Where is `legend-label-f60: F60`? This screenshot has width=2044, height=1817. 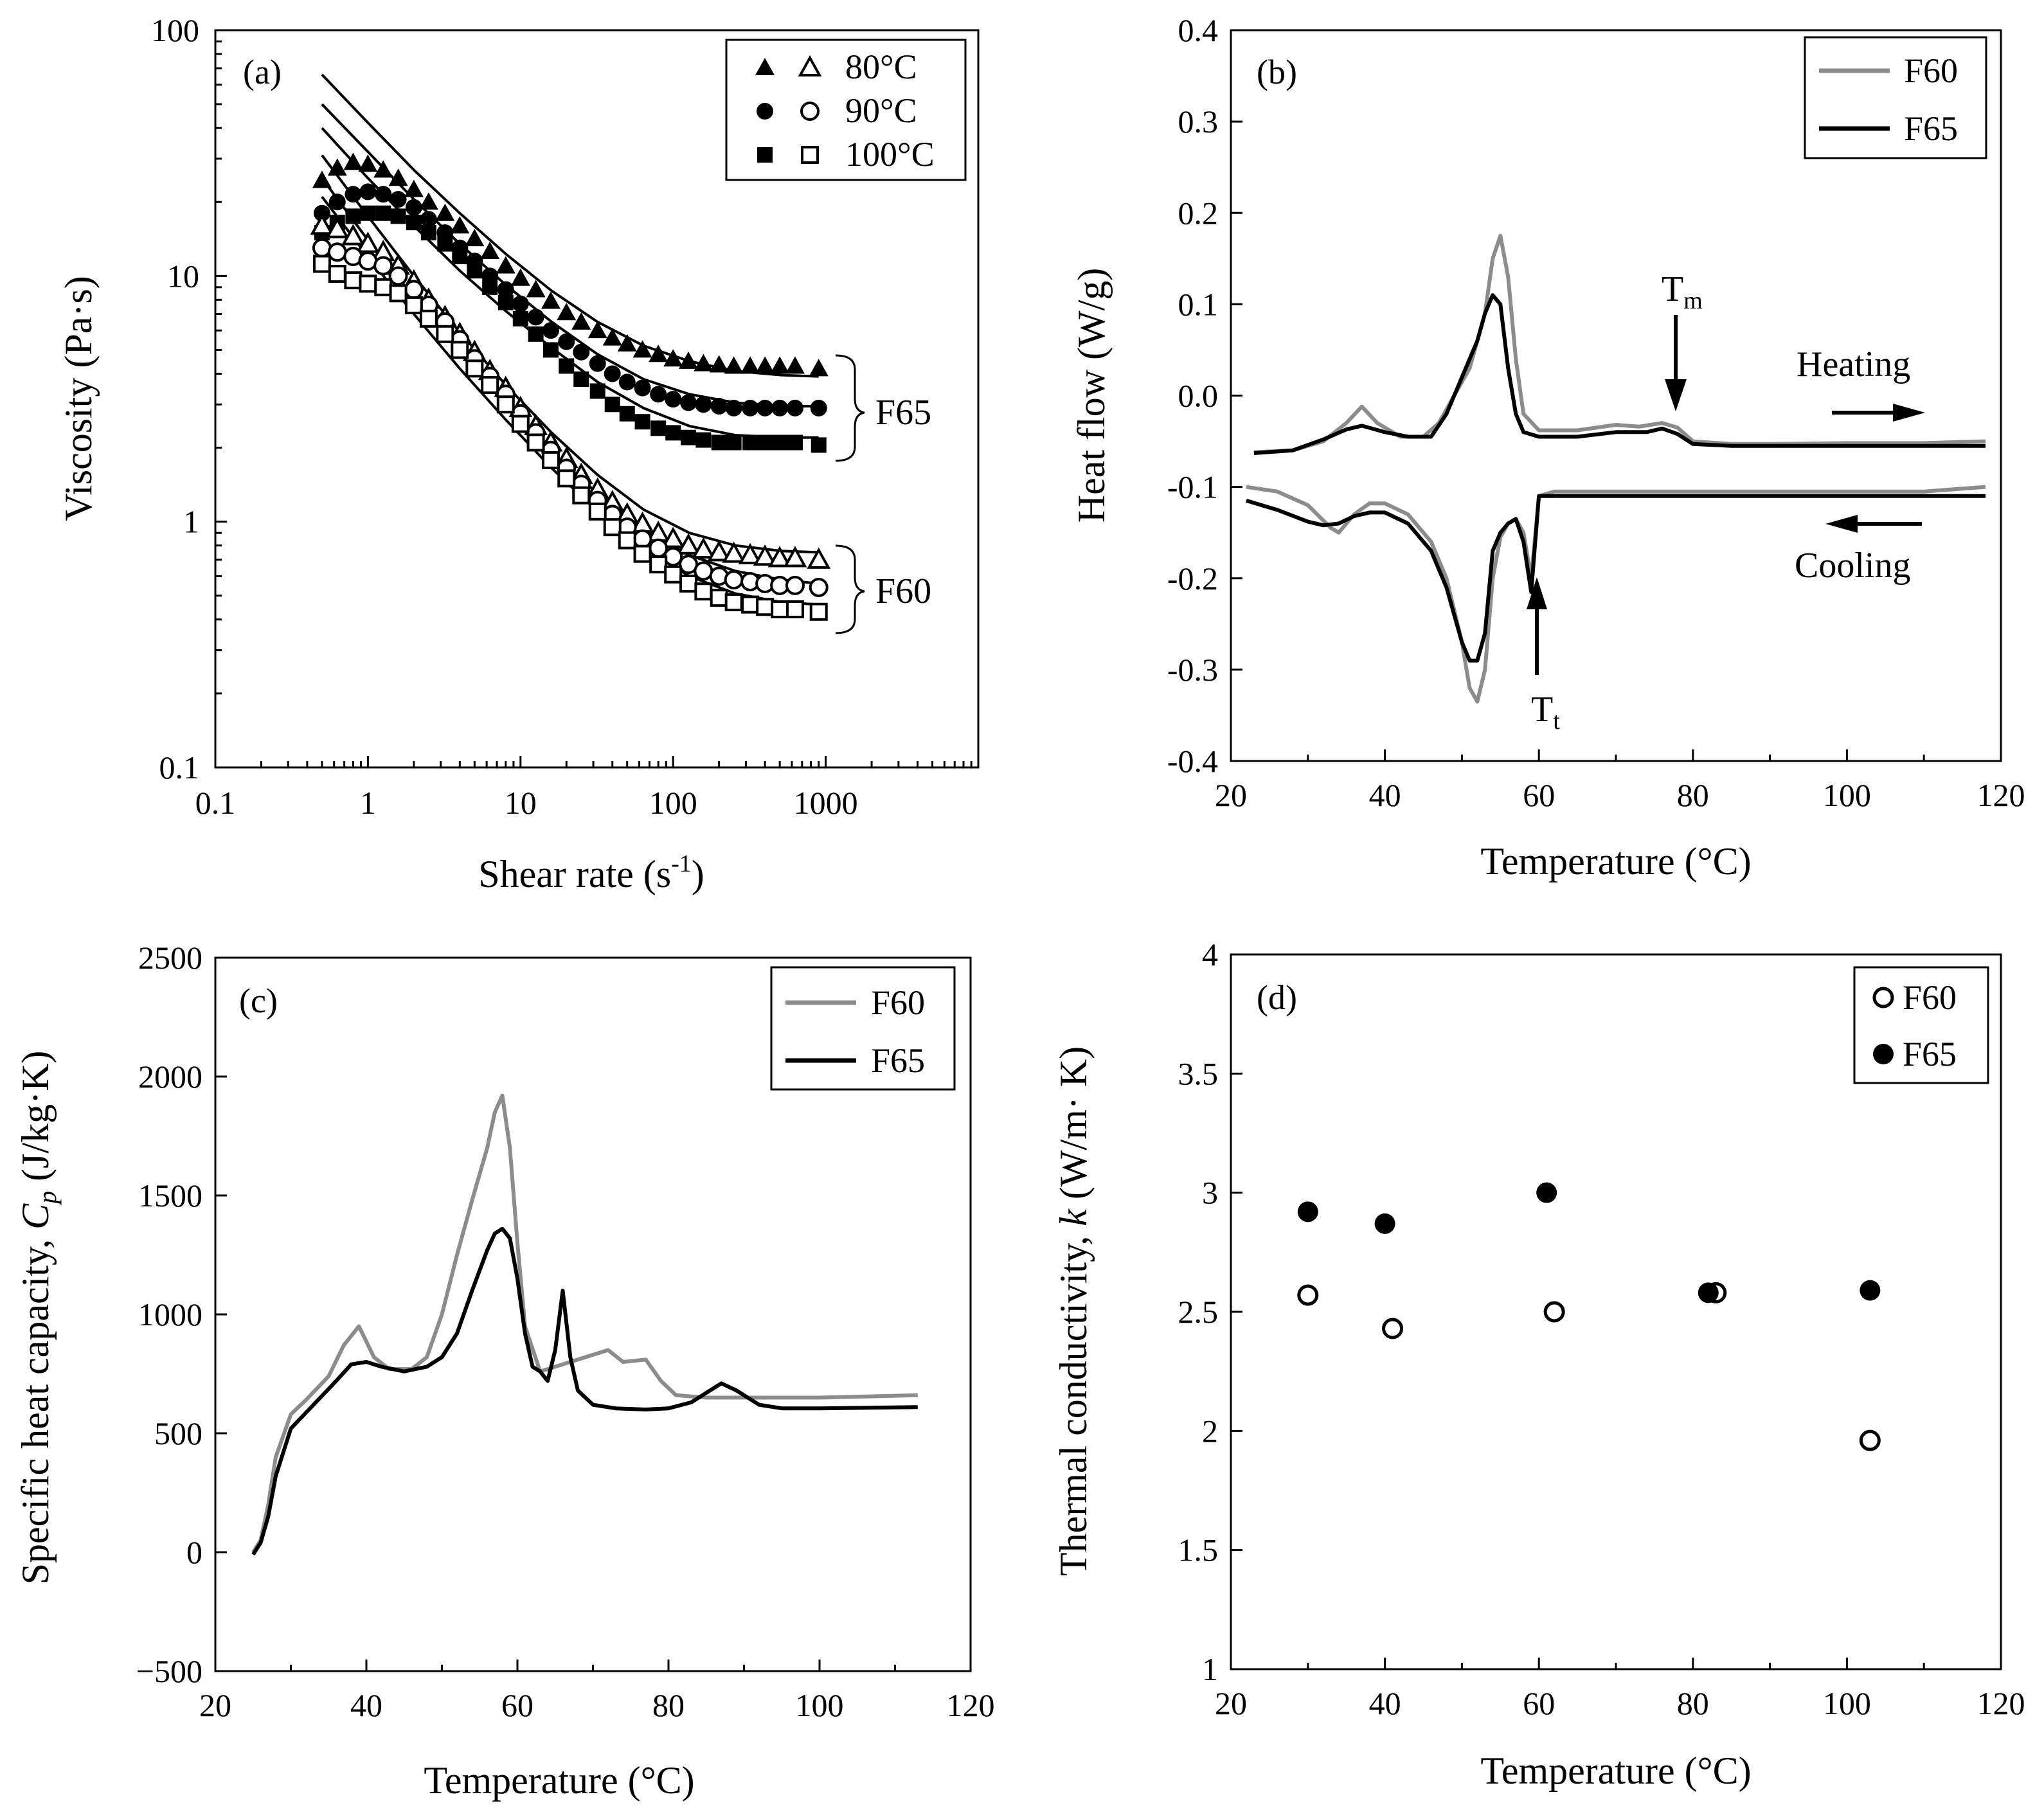 legend-label-f60: F60 is located at coordinates (898, 1002).